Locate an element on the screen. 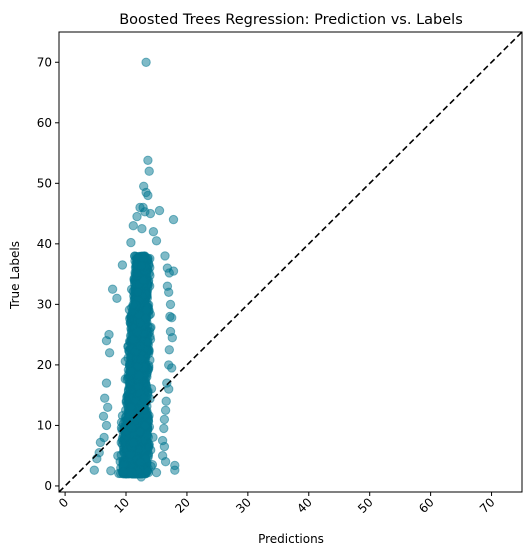 The height and width of the screenshot is (555, 531). x-tick-label: 40 is located at coordinates (304, 505).